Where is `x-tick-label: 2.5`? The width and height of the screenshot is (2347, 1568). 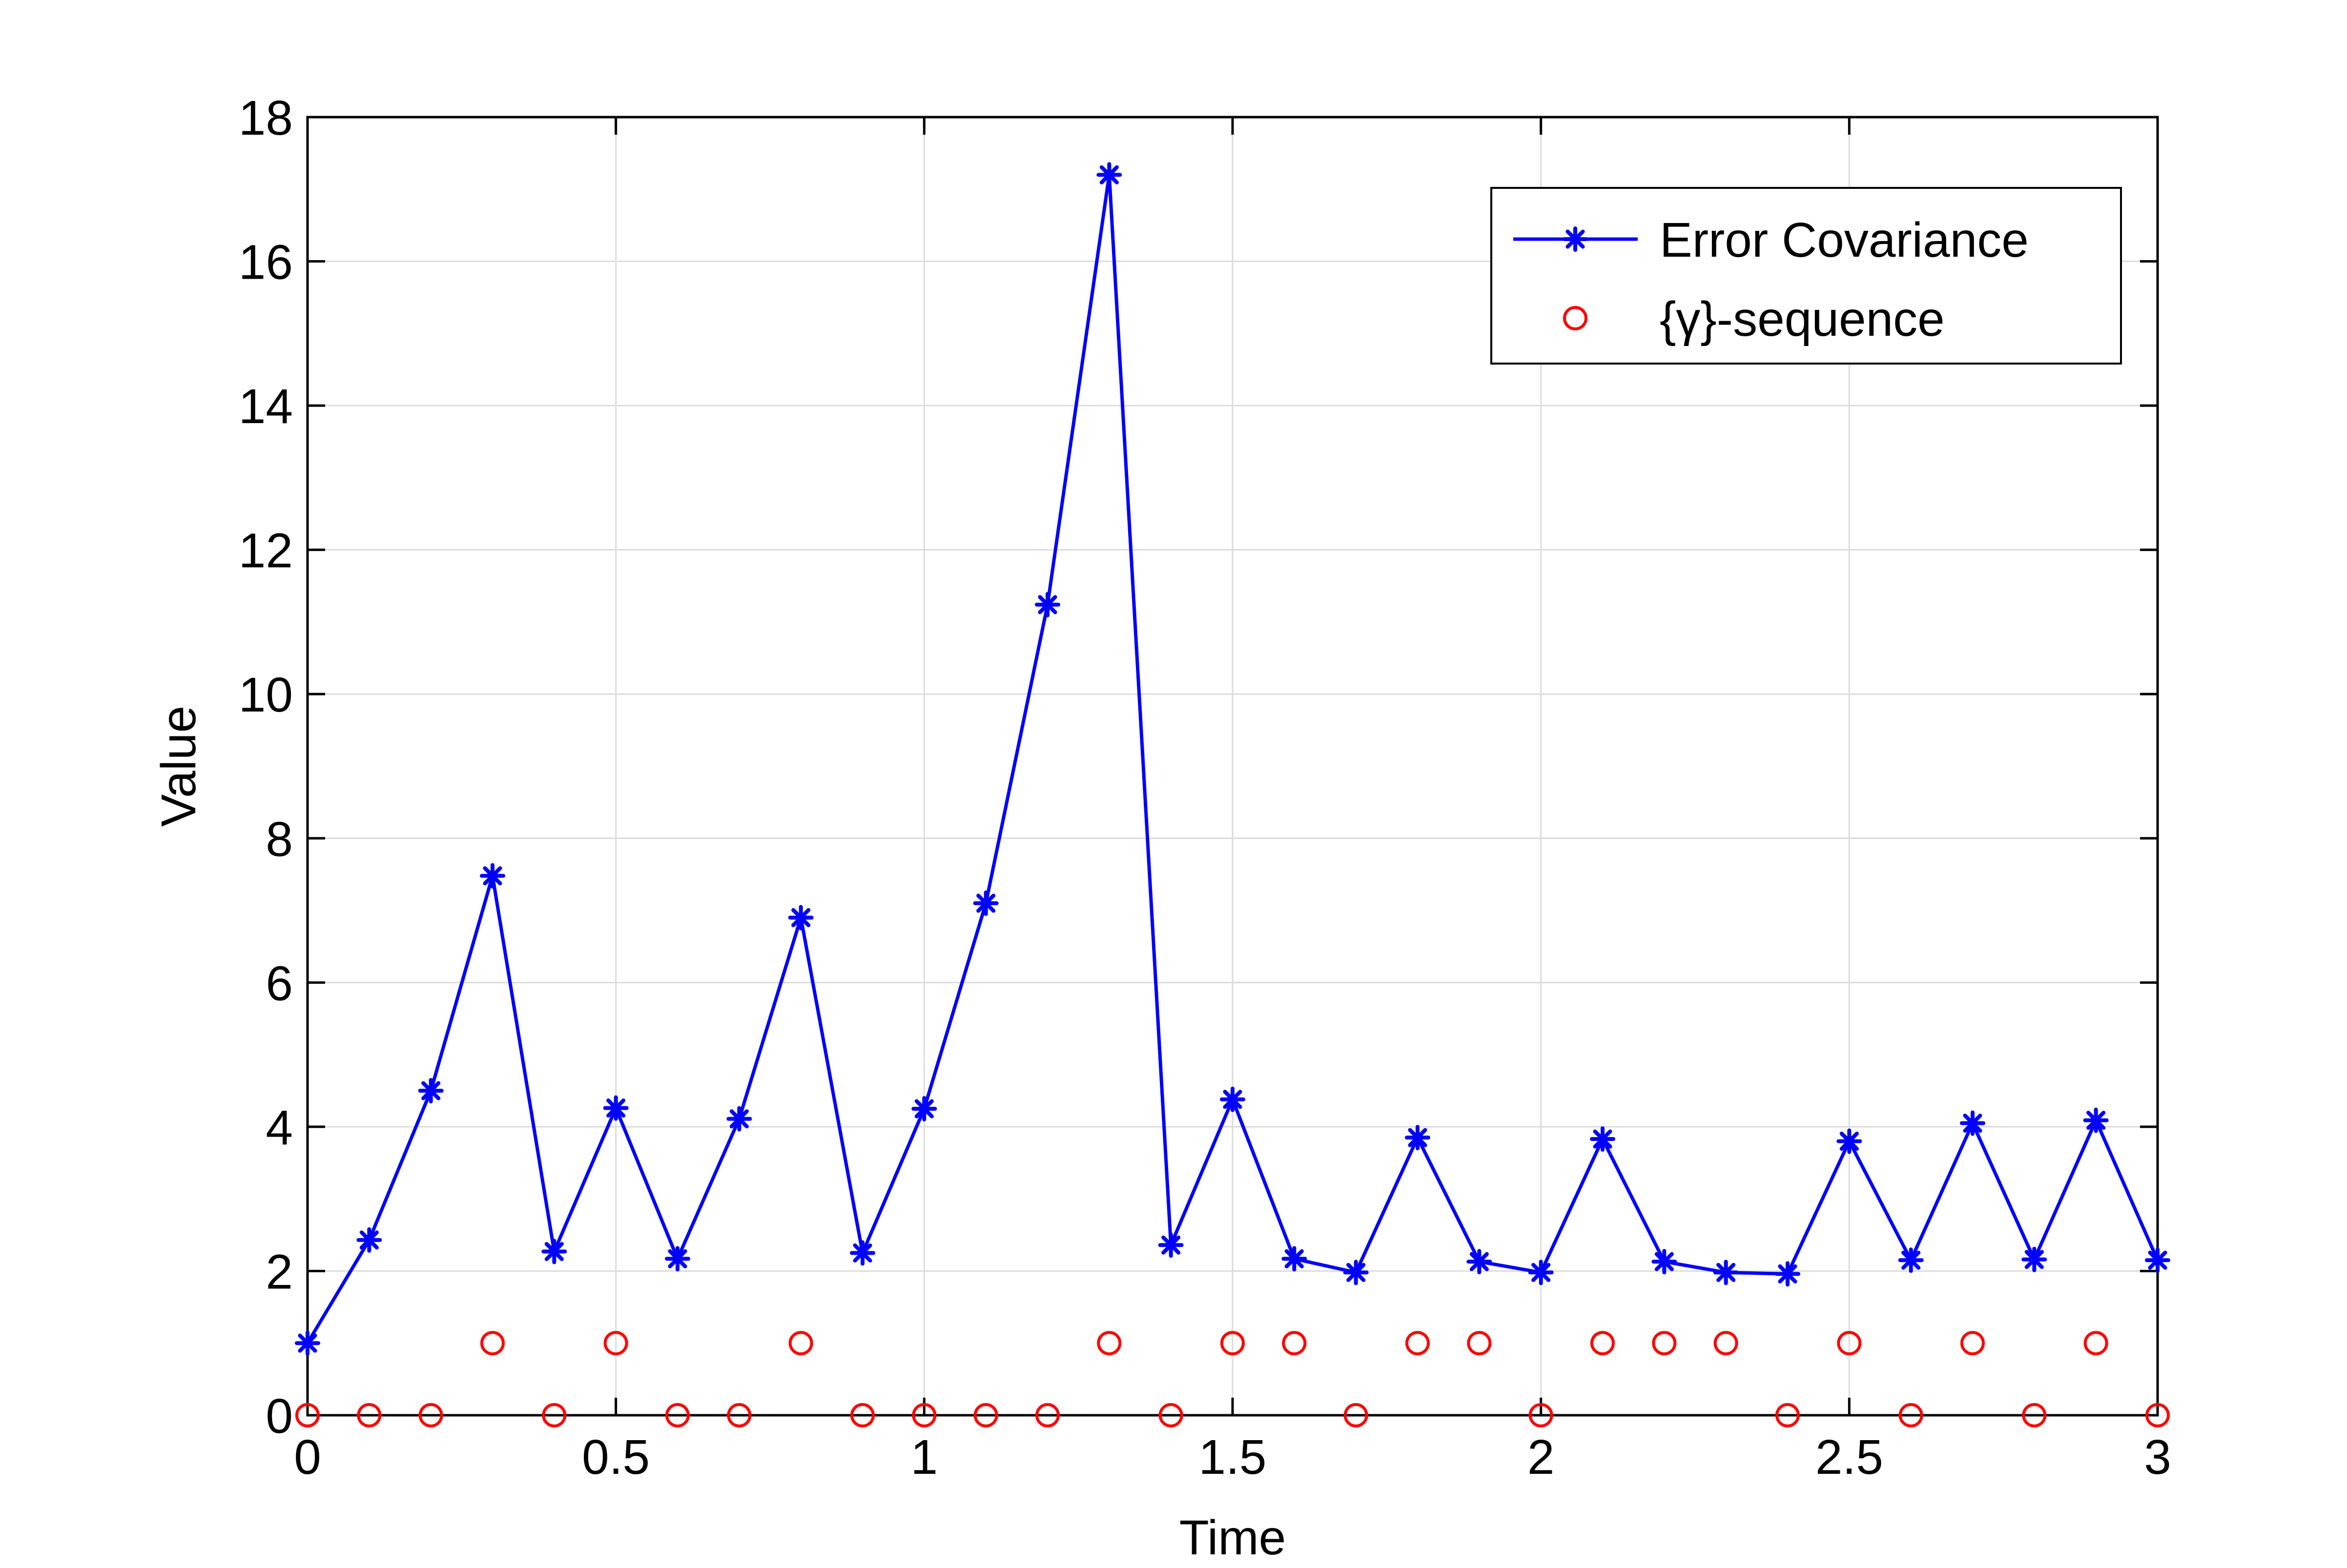
x-tick-label: 2.5 is located at coordinates (1849, 1457).